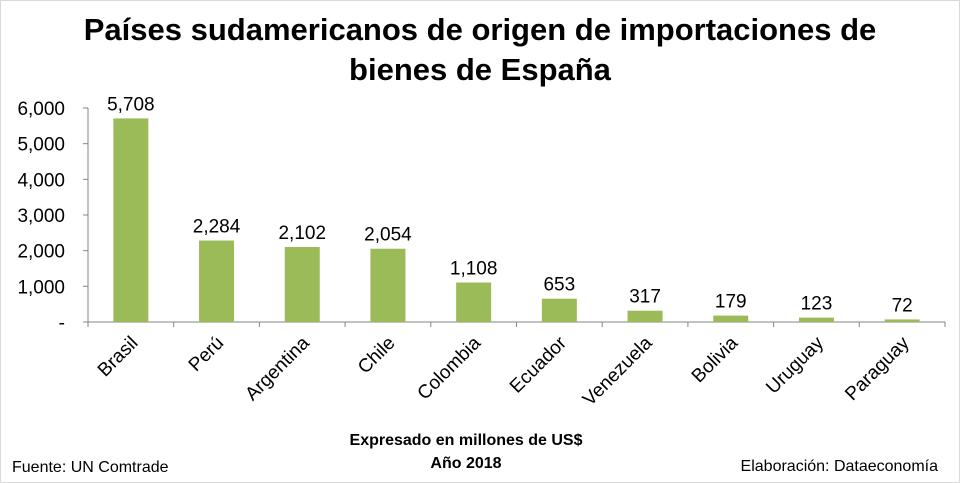  Describe the element at coordinates (90, 467) in the screenshot. I see `source-note: Fuente: UN Comtrade` at that location.